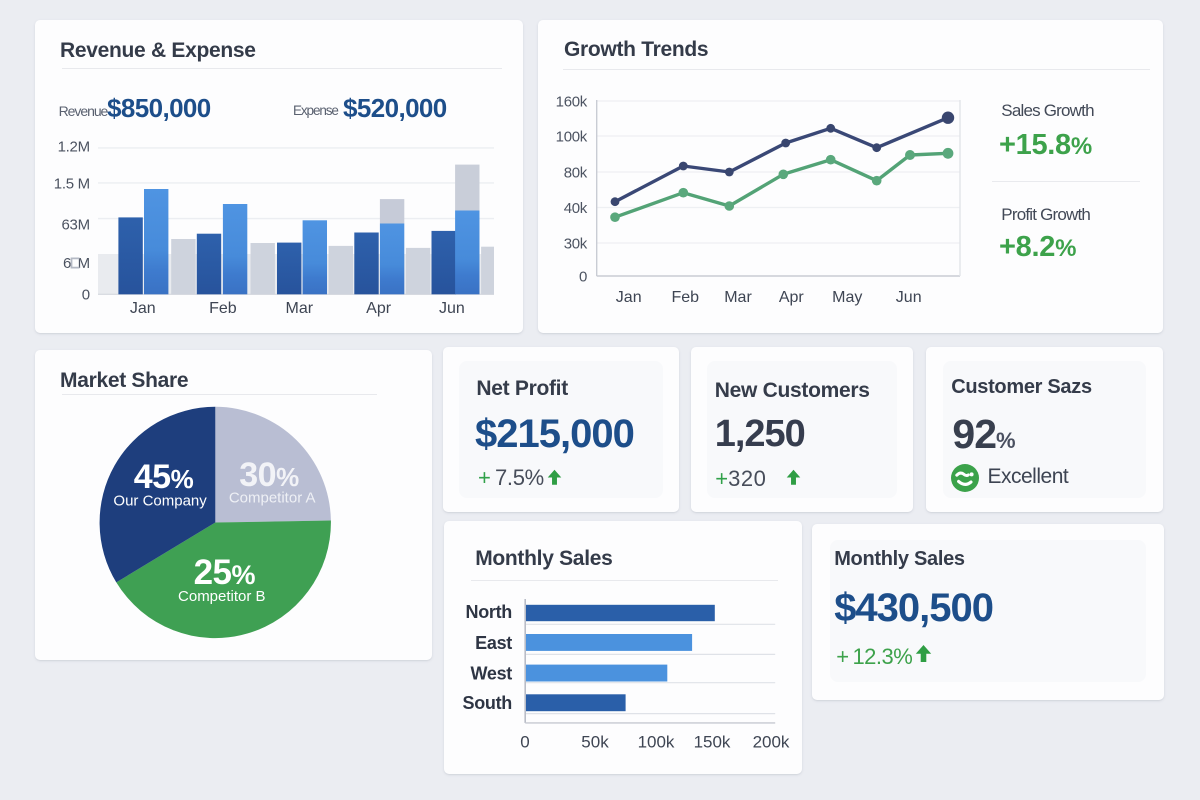 This screenshot has height=800, width=1200. Describe the element at coordinates (488, 703) in the screenshot. I see `svg-text: South` at that location.